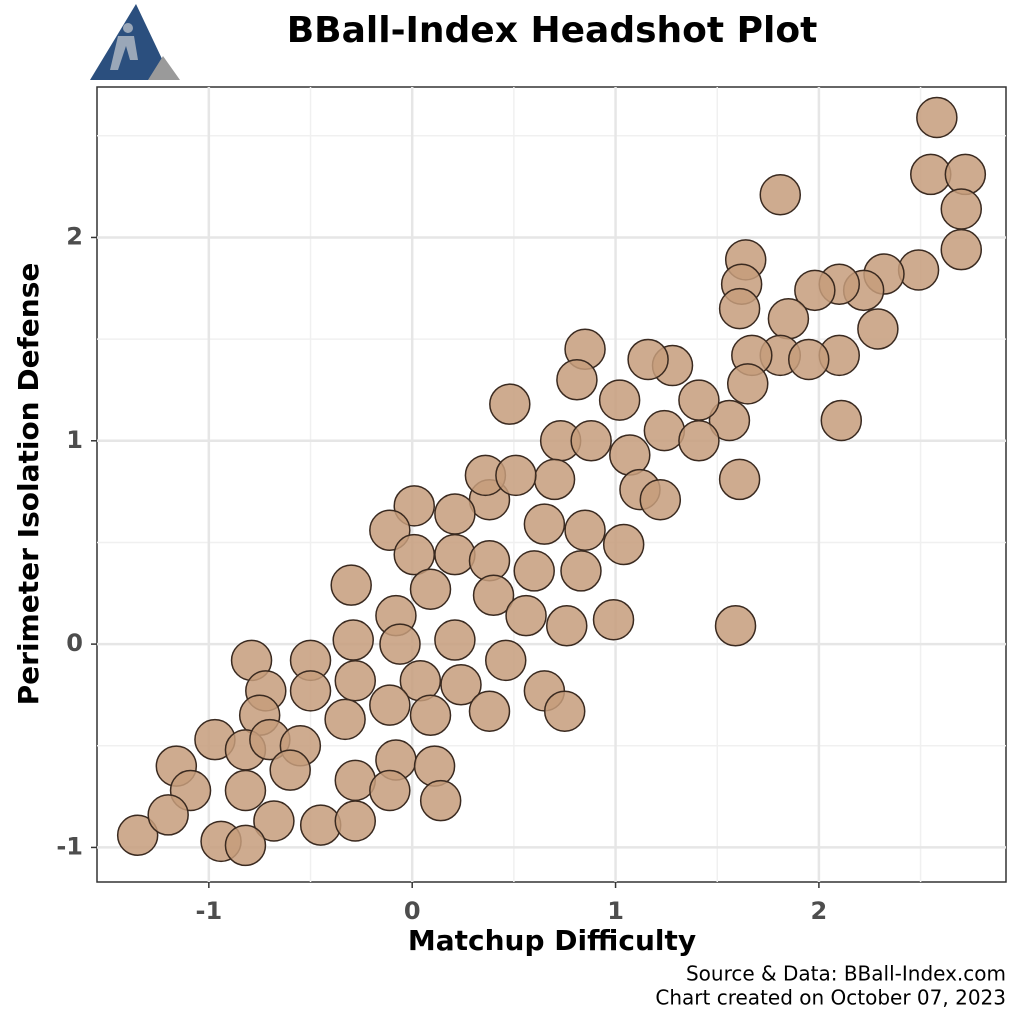 Image resolution: width=1024 pixels, height=1024 pixels. What do you see at coordinates (135, 42) in the screenshot?
I see `logo` at bounding box center [135, 42].